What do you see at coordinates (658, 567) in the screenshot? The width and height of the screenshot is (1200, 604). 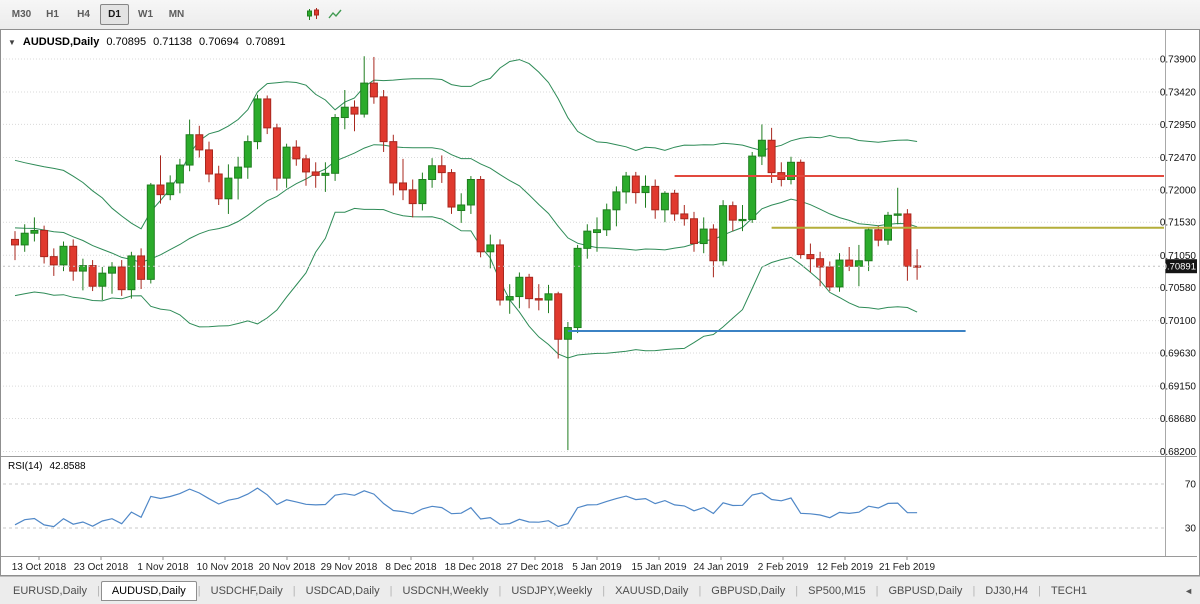 I see `svg-text: 15 Jan 2019` at bounding box center [658, 567].